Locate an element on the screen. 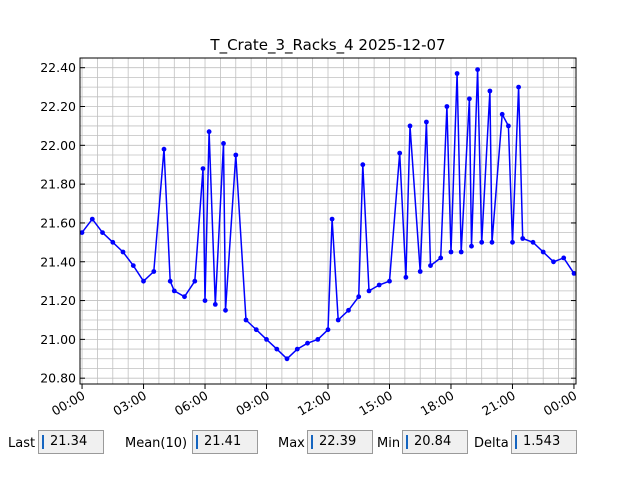  y-tick-label: 22.20 is located at coordinates (58, 106).